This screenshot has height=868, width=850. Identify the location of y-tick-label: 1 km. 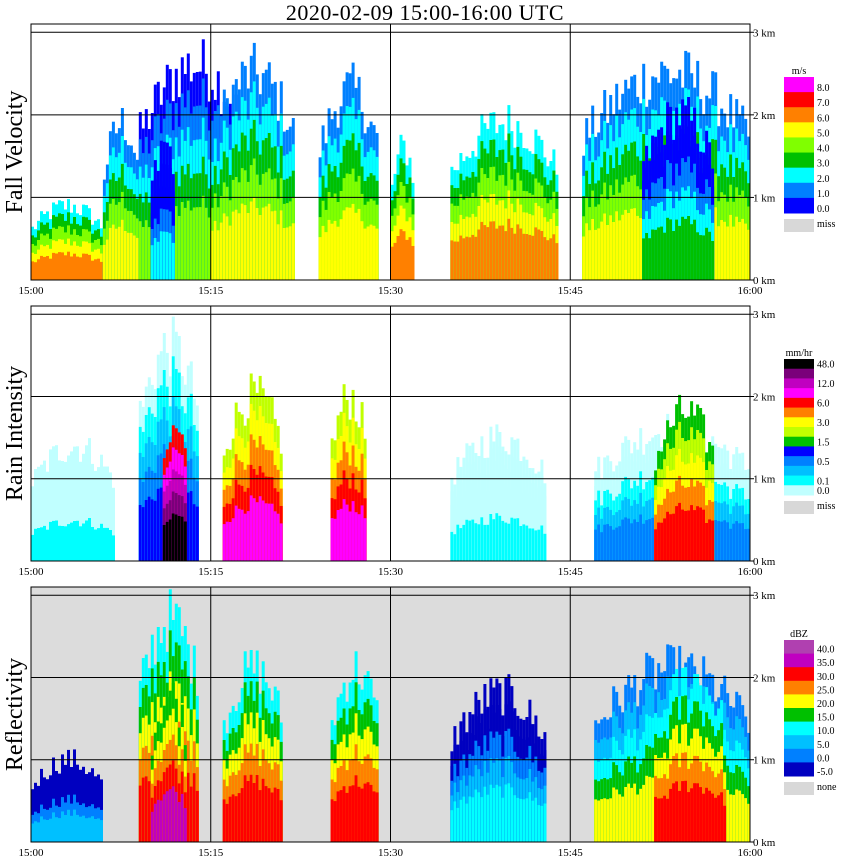
(764, 480).